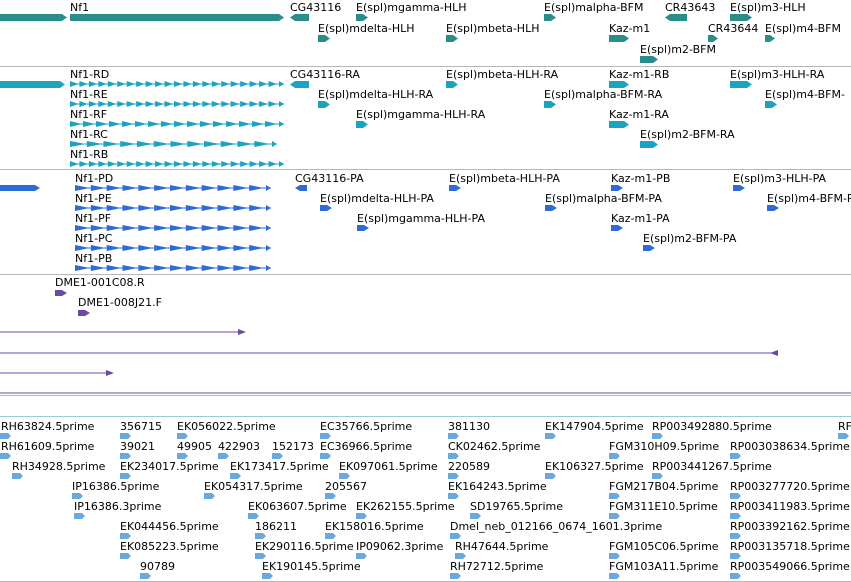 The image size is (851, 582). What do you see at coordinates (226, 426) in the screenshot?
I see `ek056022-label: EK056022.5prime` at bounding box center [226, 426].